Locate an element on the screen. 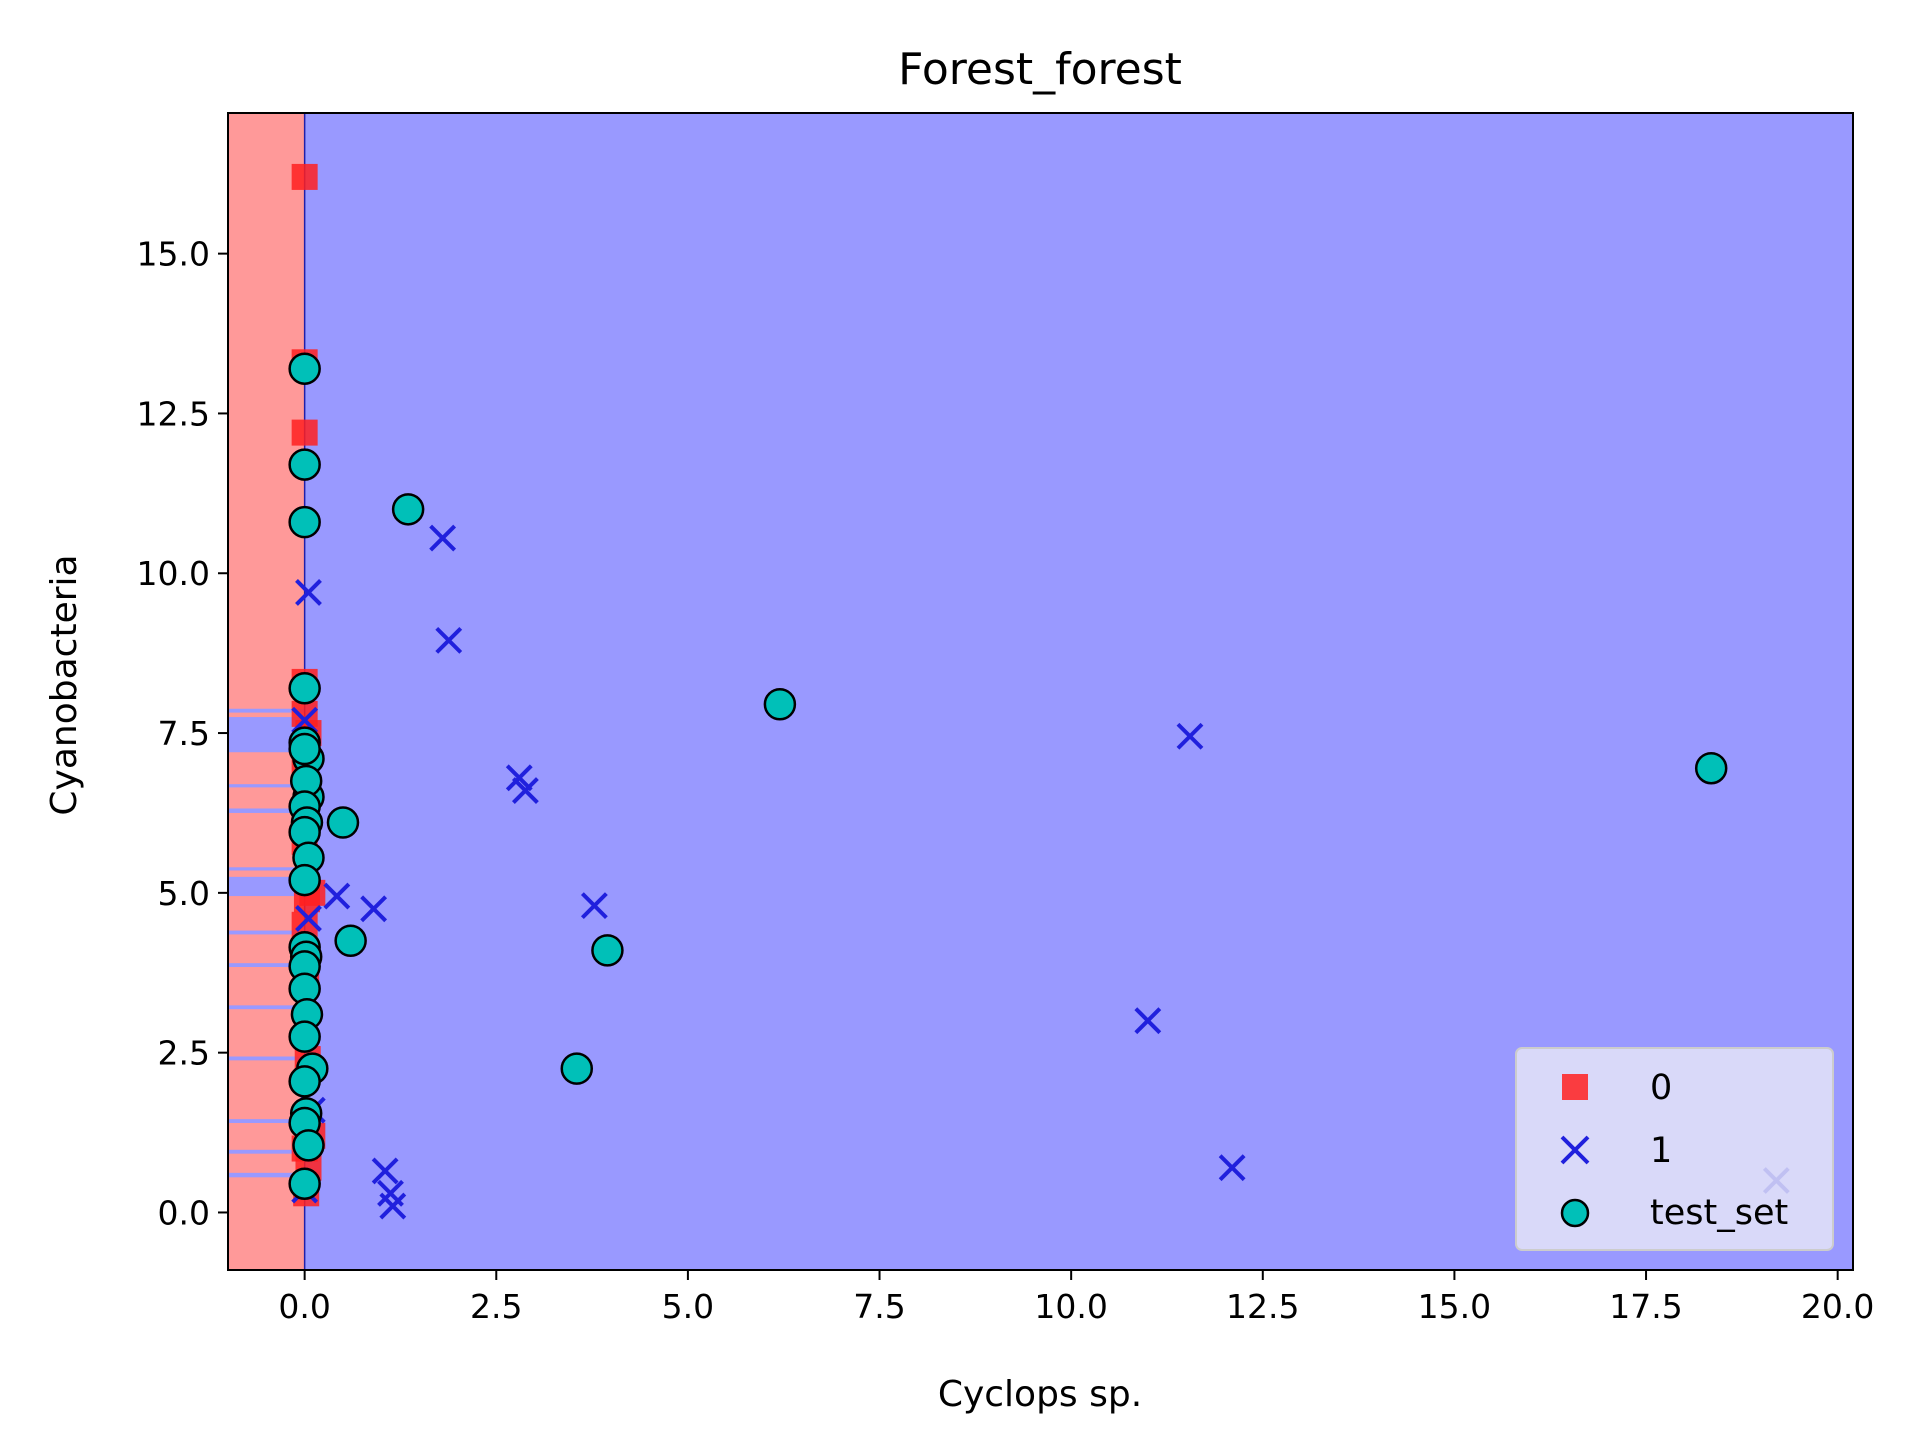 Image resolution: width=1920 pixels, height=1440 pixels. y-axis-ticks: 0.0 2.5 5.0 7.5 10.0 12.5 15.0 is located at coordinates (182, 733).